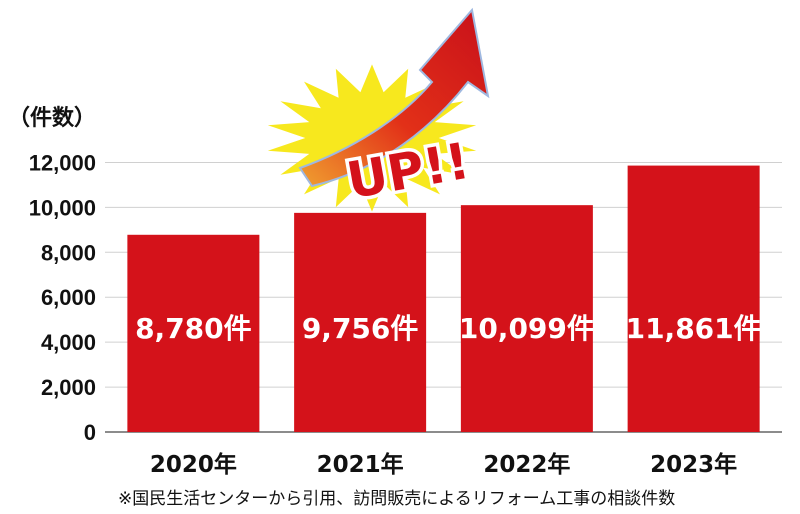 The width and height of the screenshot is (800, 514). What do you see at coordinates (62, 207) in the screenshot?
I see `y-tick-label: 10,000` at bounding box center [62, 207].